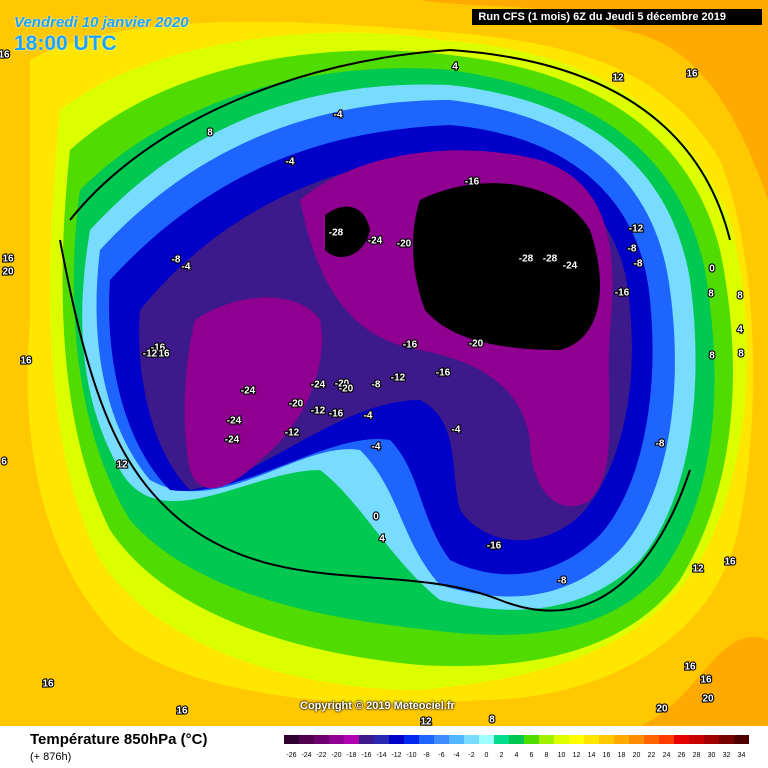  I want to click on colorbar-tick-label: -2, so click(471, 755).